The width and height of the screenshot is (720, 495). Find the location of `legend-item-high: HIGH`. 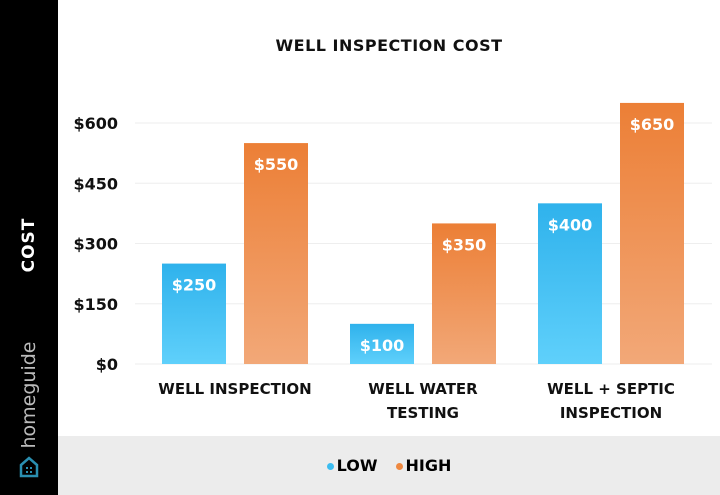

legend-item-high: HIGH is located at coordinates (423, 465).